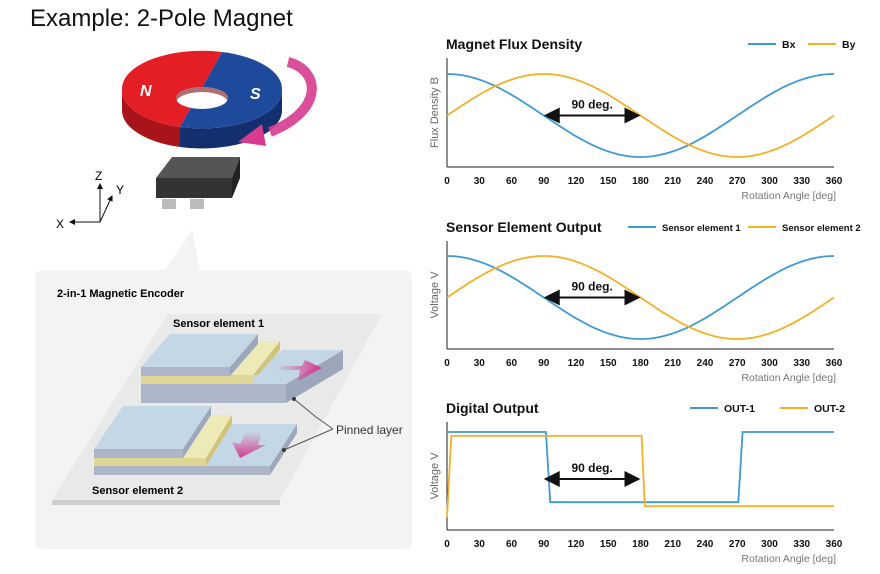  Describe the element at coordinates (255, 94) in the screenshot. I see `south-pole-label: S` at that location.